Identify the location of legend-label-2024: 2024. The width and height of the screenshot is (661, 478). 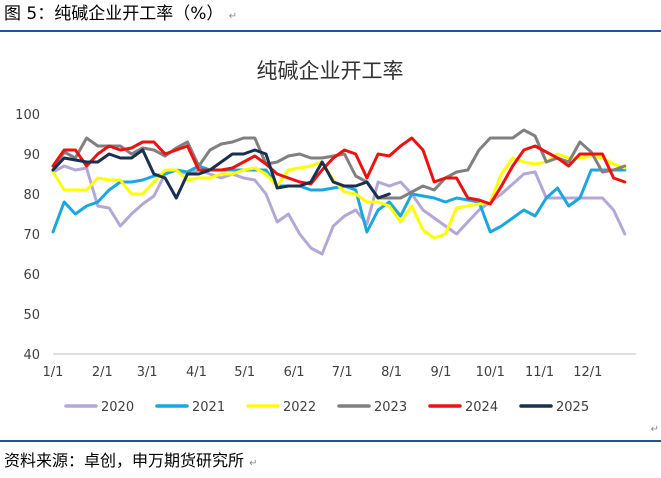
(481, 407).